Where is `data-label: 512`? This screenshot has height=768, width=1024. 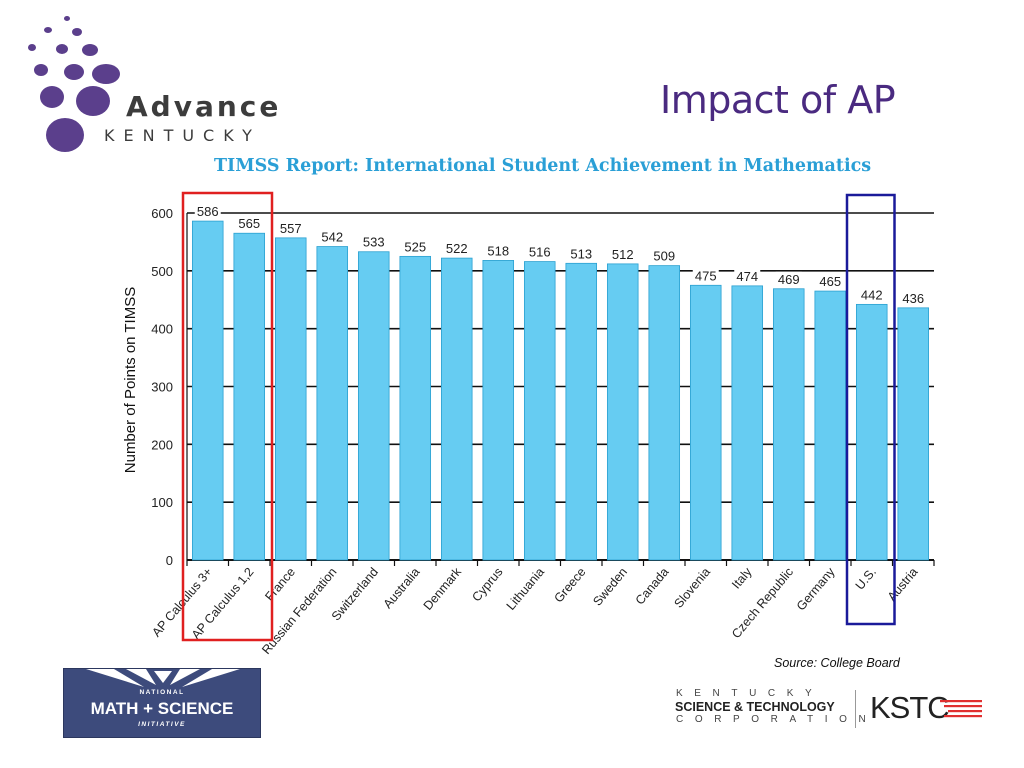
data-label: 512 is located at coordinates (623, 254).